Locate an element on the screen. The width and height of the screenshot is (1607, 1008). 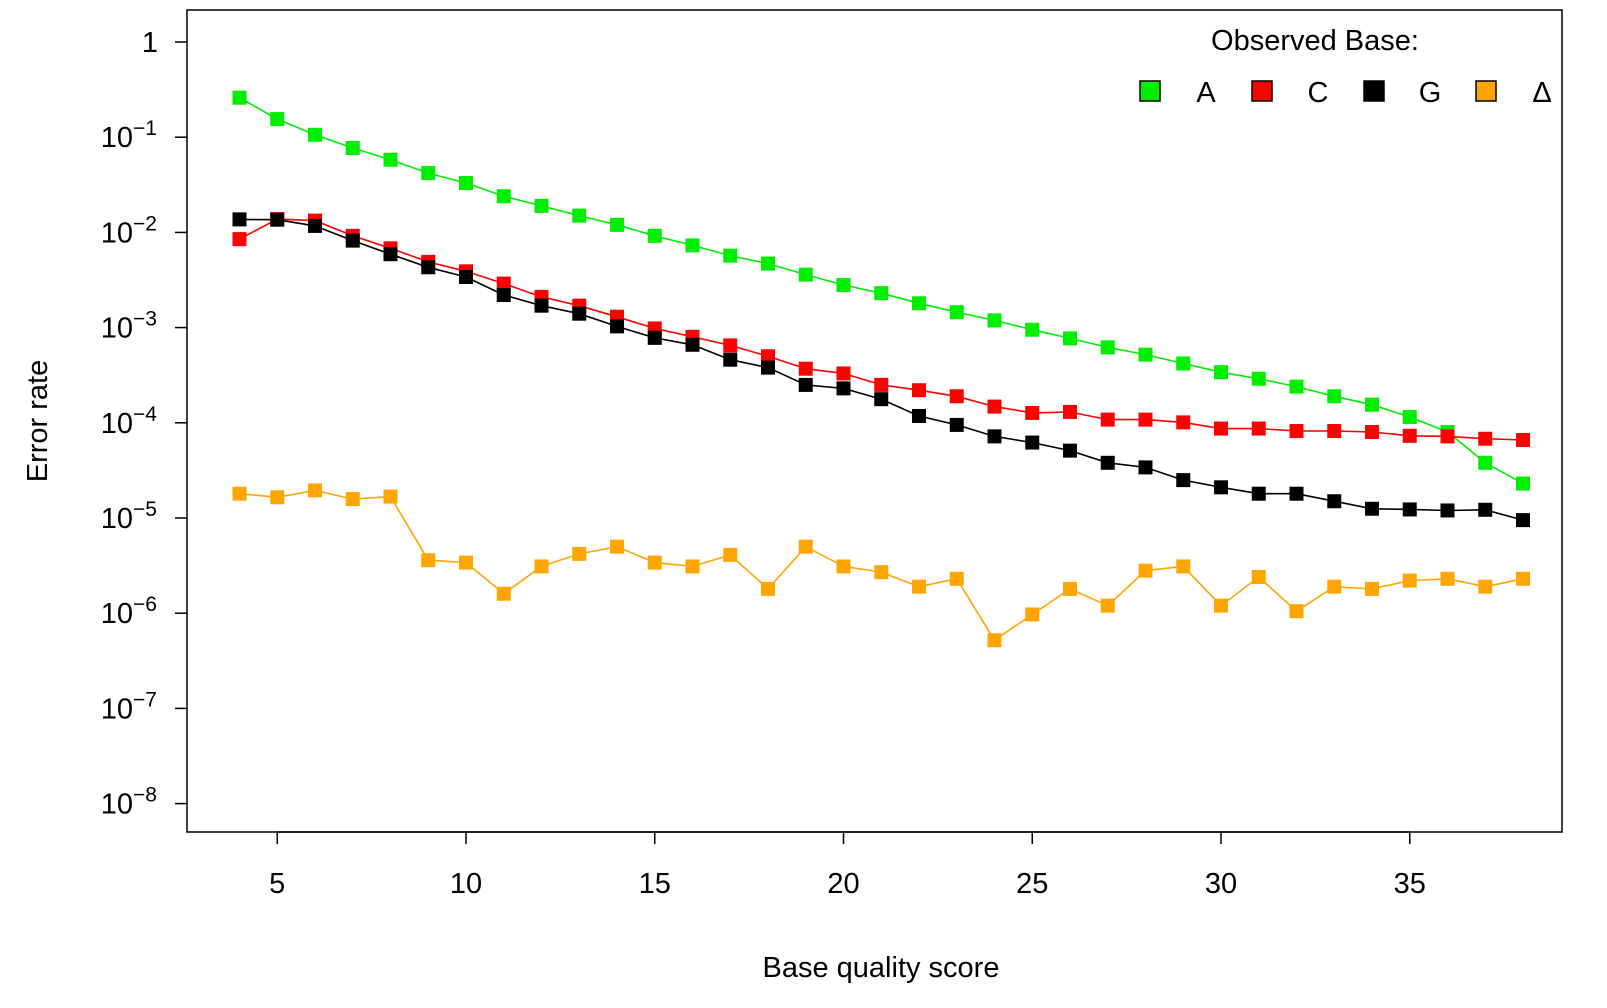
x-tick-label: 35 is located at coordinates (1410, 884).